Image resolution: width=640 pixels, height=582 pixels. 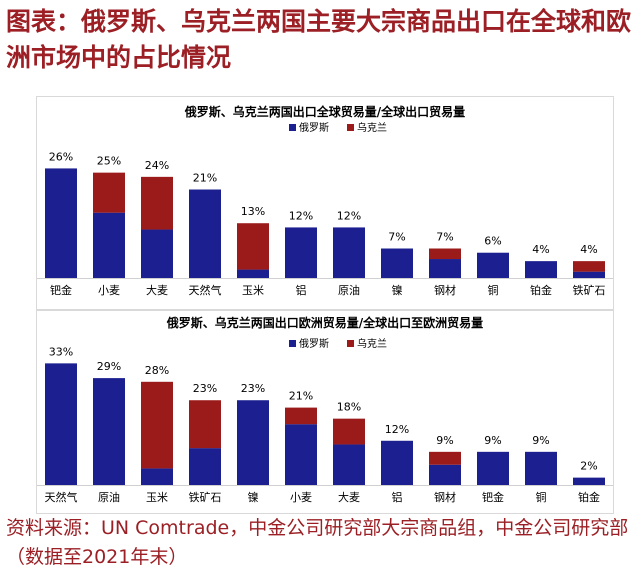 I want to click on data-label: 26%, so click(x=61, y=156).